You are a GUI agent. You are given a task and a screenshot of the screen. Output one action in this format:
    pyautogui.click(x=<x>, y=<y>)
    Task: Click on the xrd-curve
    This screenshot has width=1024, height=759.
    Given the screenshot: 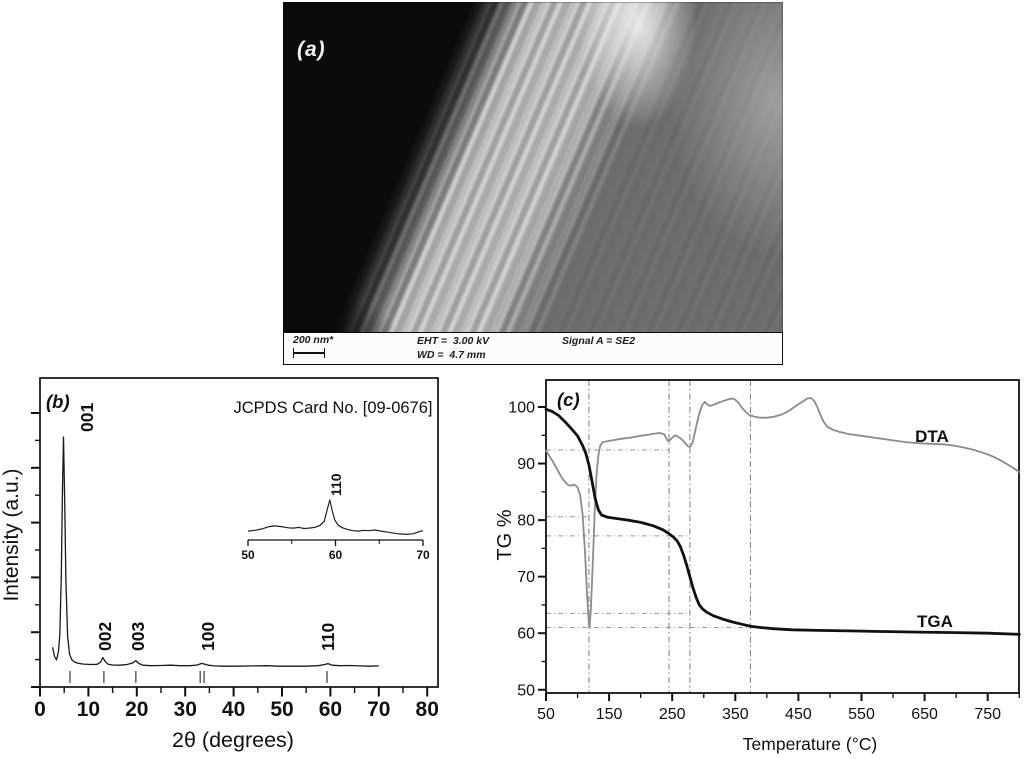 What is the action you would take?
    pyautogui.click(x=215, y=551)
    